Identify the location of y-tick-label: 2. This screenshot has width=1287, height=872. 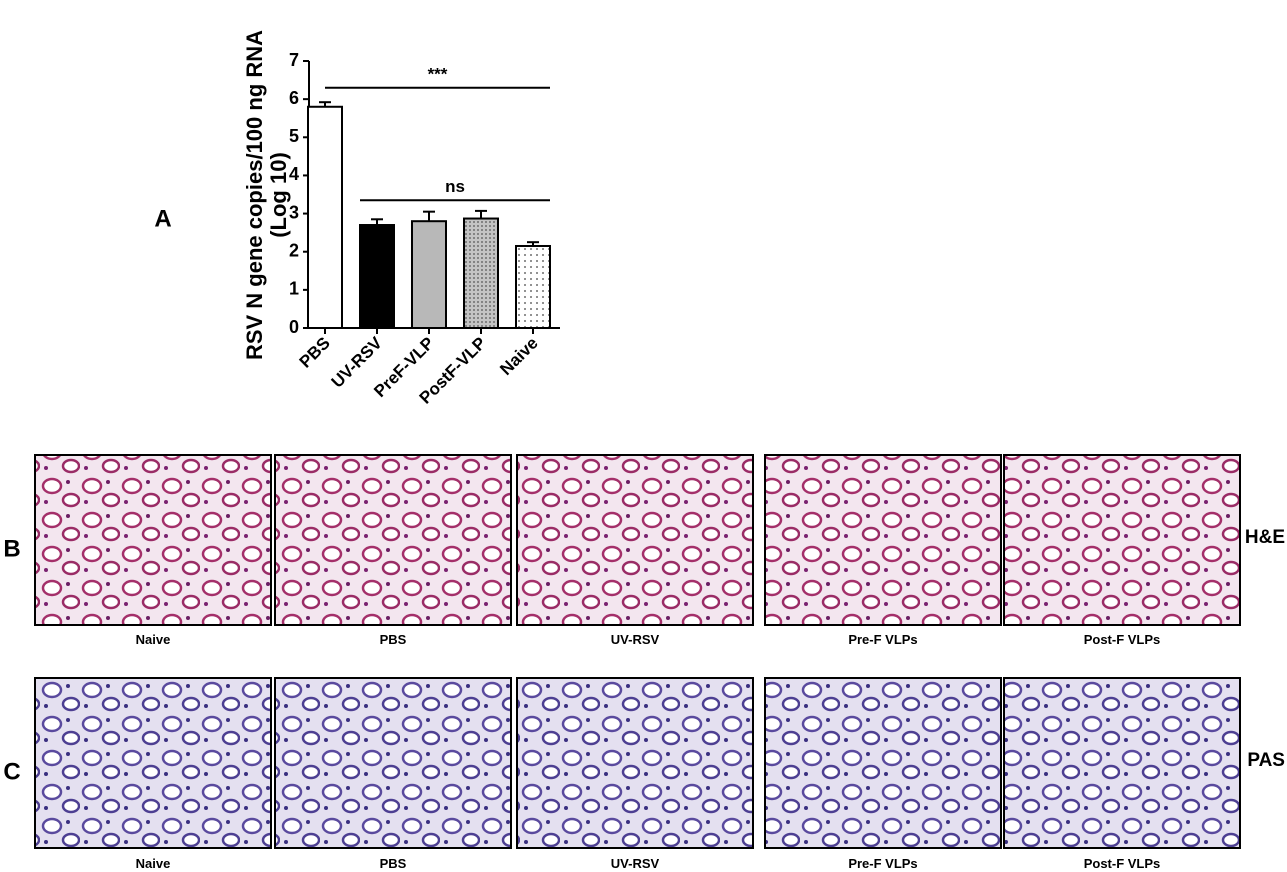
(294, 250).